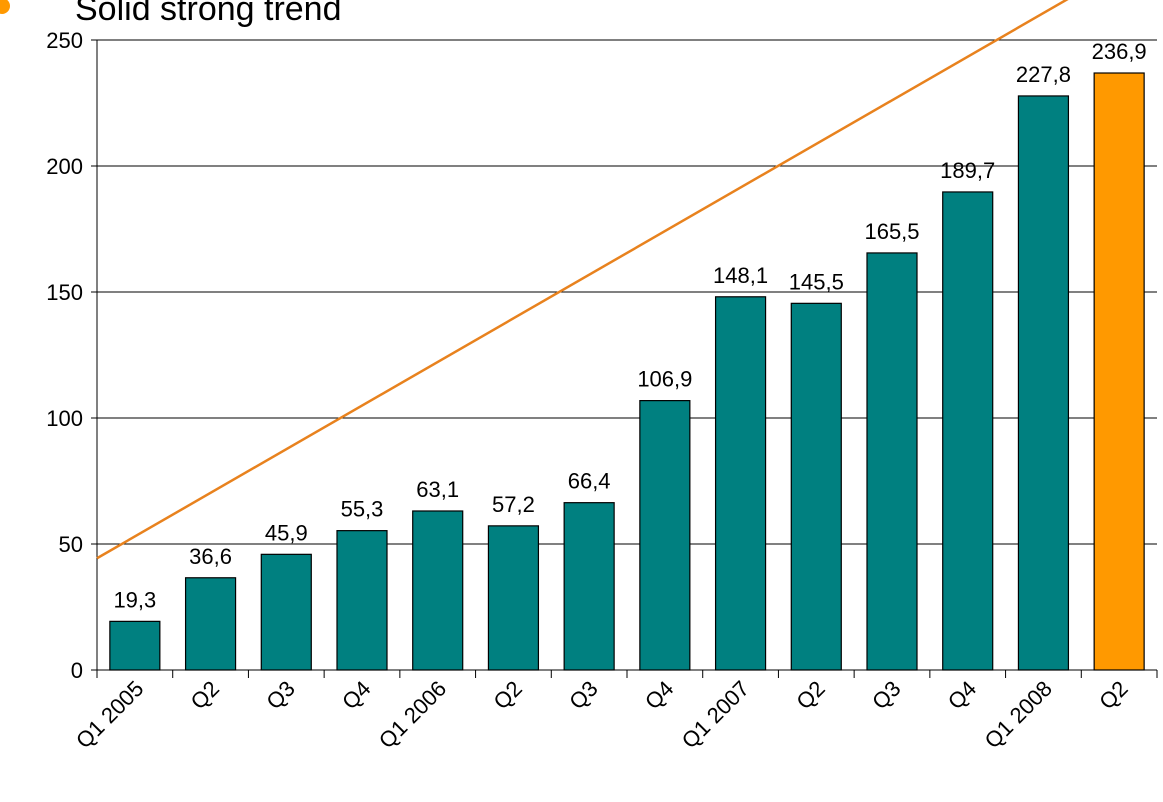 This screenshot has height=802, width=1163. What do you see at coordinates (71, 544) in the screenshot?
I see `y-tick-label: 50` at bounding box center [71, 544].